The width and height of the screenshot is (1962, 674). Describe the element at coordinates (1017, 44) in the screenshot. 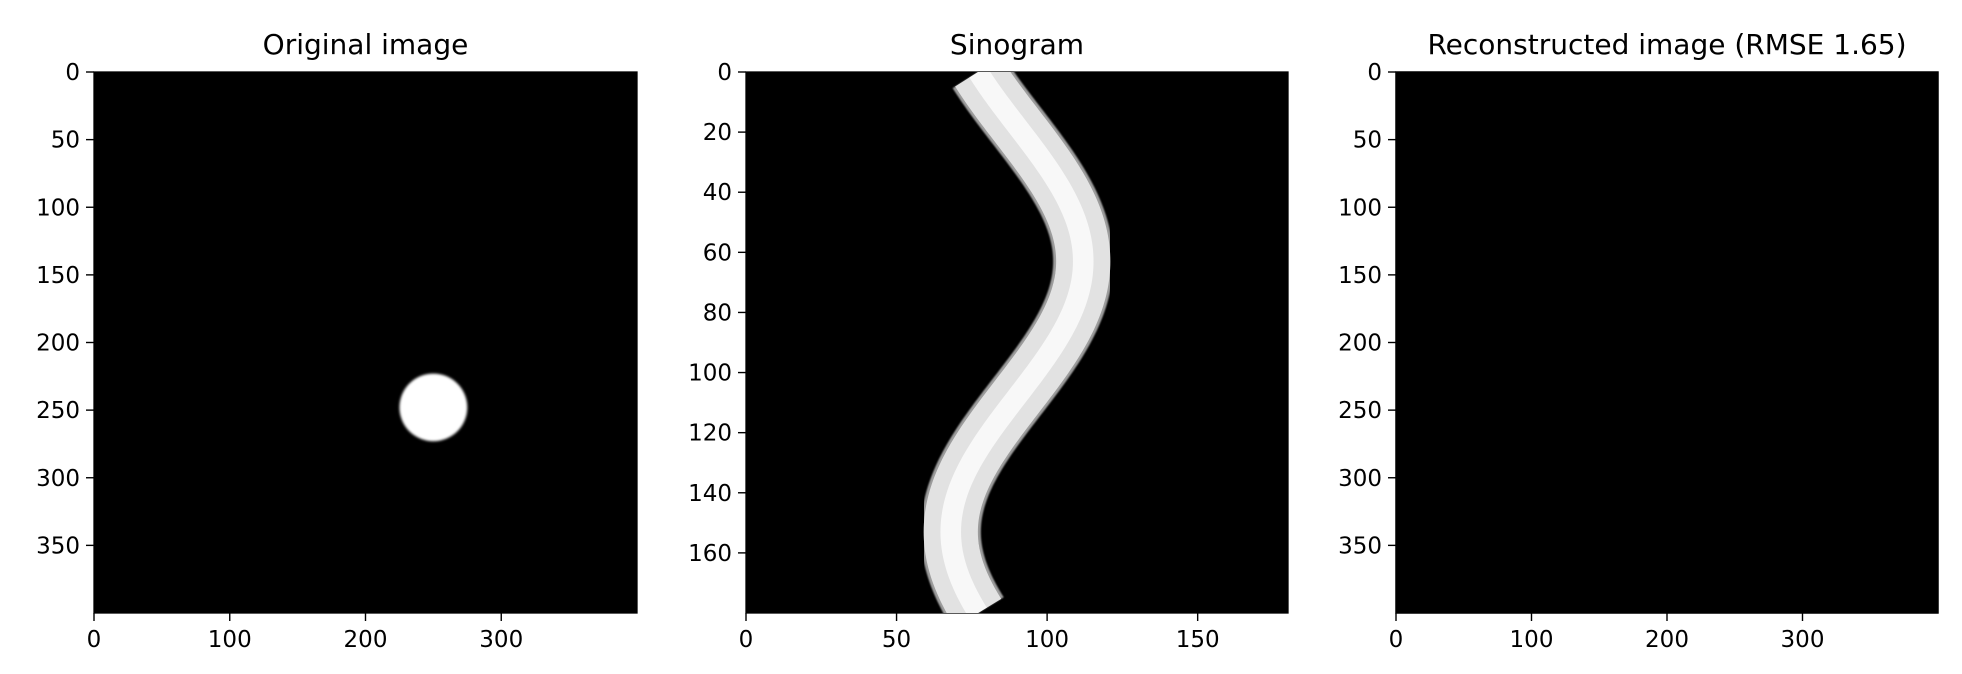

I see `chart-title: Sinogram` at that location.